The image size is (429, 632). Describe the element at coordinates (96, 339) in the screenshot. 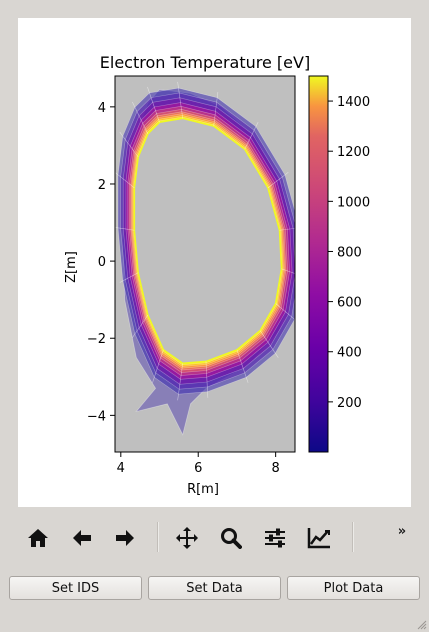

I see `y-tick-label: −2` at that location.